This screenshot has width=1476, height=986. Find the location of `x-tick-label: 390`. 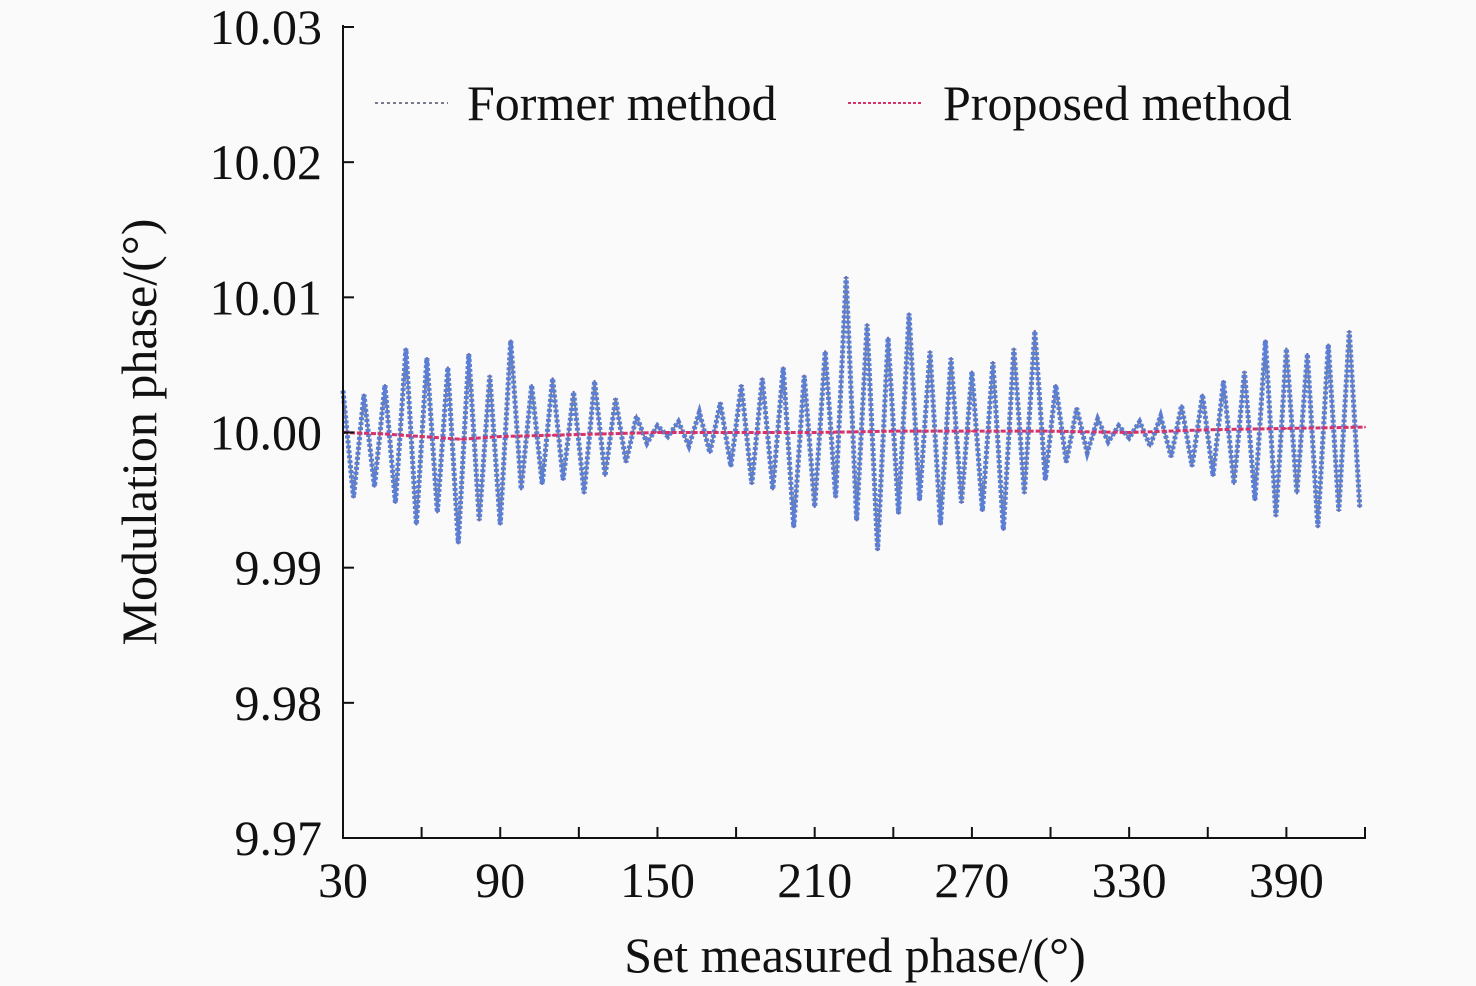

x-tick-label: 390 is located at coordinates (1286, 880).